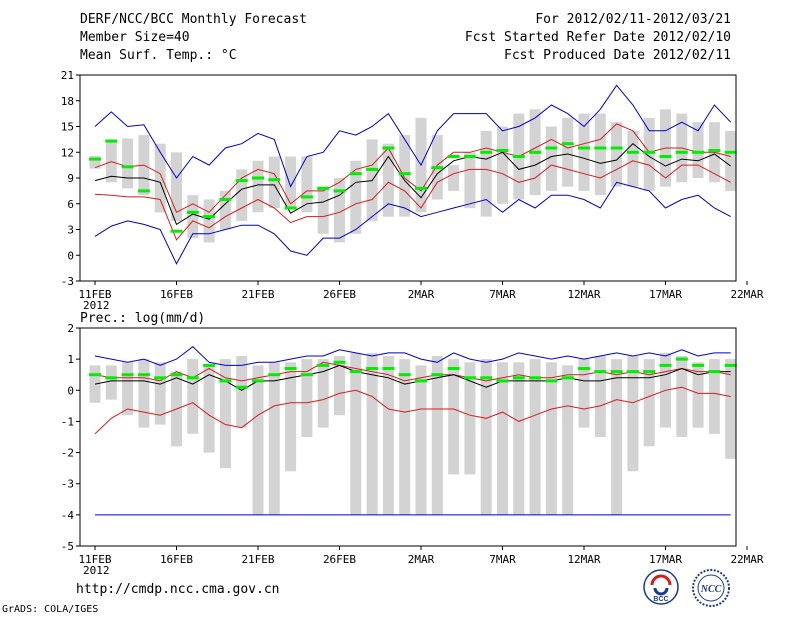 This screenshot has width=800, height=618. I want to click on y-tick-label: 12, so click(67, 152).